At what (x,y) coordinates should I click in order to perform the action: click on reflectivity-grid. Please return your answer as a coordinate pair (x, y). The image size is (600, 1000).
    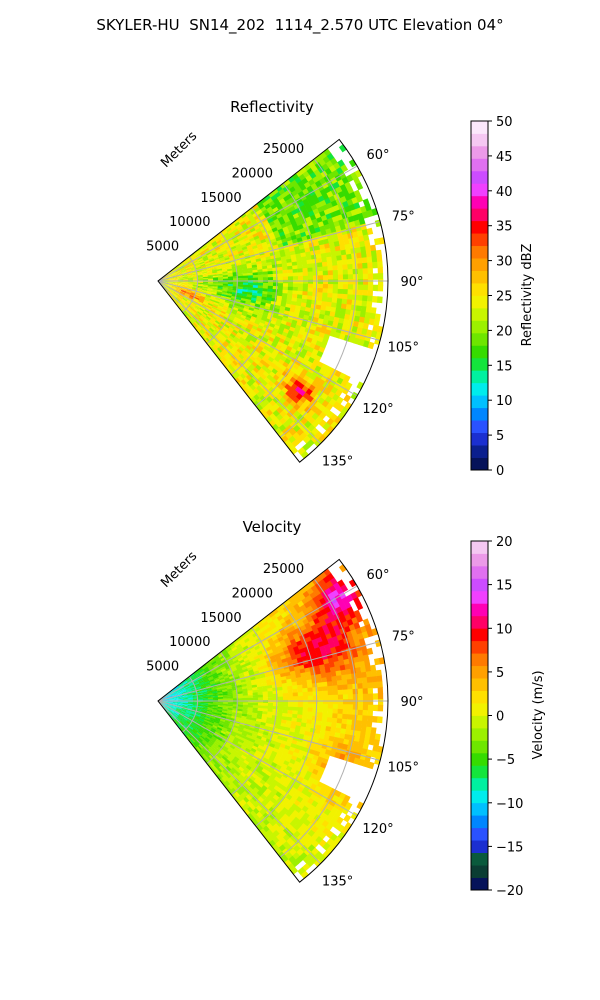
    Looking at the image, I should click on (272, 301).